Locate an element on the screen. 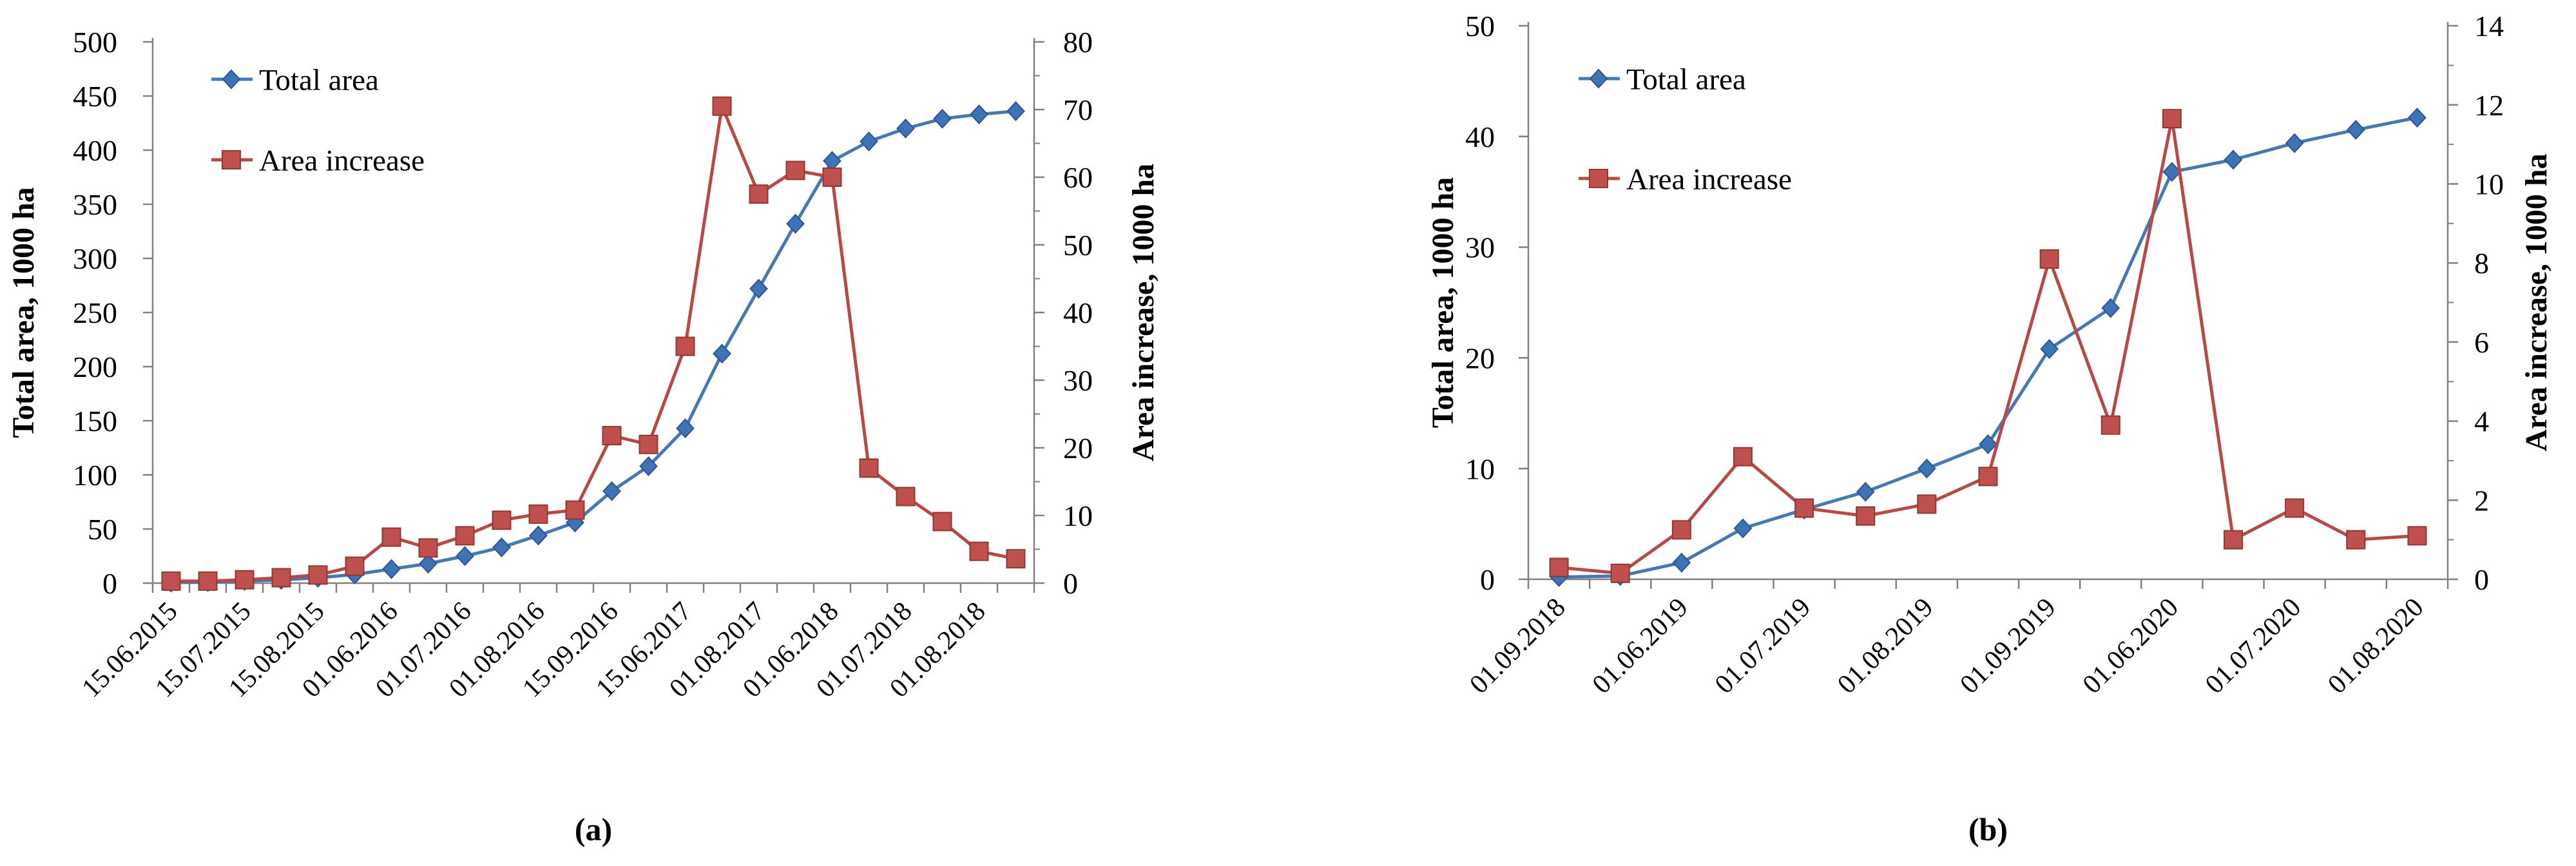 This screenshot has width=2576, height=866. y-axis-right-tick-label: 80 is located at coordinates (1078, 43).